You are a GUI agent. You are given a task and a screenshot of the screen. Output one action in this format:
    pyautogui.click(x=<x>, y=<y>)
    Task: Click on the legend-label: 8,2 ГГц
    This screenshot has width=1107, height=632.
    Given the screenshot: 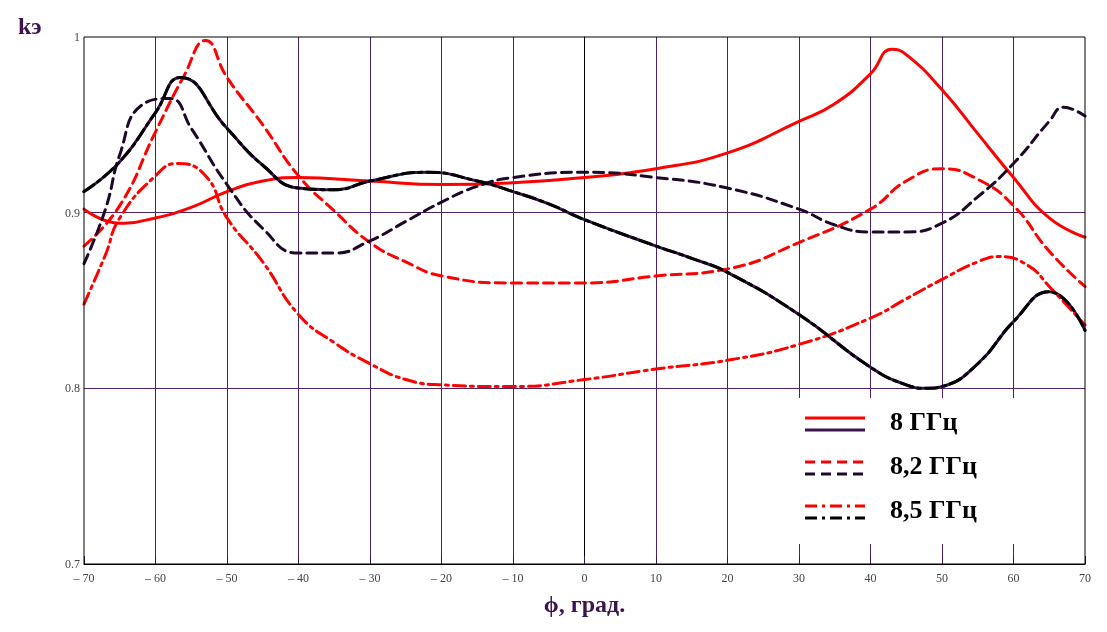 What is the action you would take?
    pyautogui.click(x=934, y=465)
    